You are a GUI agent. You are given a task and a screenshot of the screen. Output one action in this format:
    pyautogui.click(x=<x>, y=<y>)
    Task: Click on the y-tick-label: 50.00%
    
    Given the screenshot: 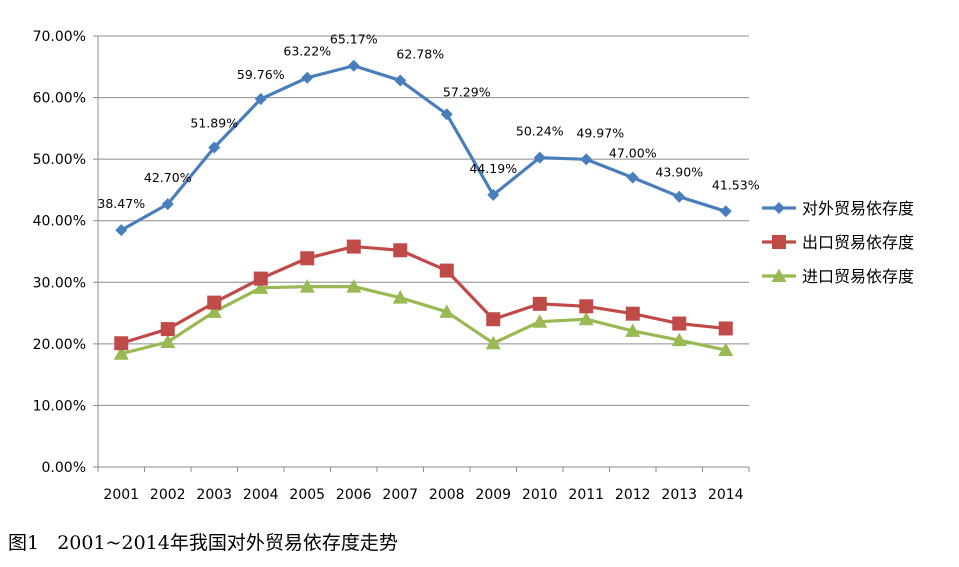 What is the action you would take?
    pyautogui.click(x=59, y=160)
    